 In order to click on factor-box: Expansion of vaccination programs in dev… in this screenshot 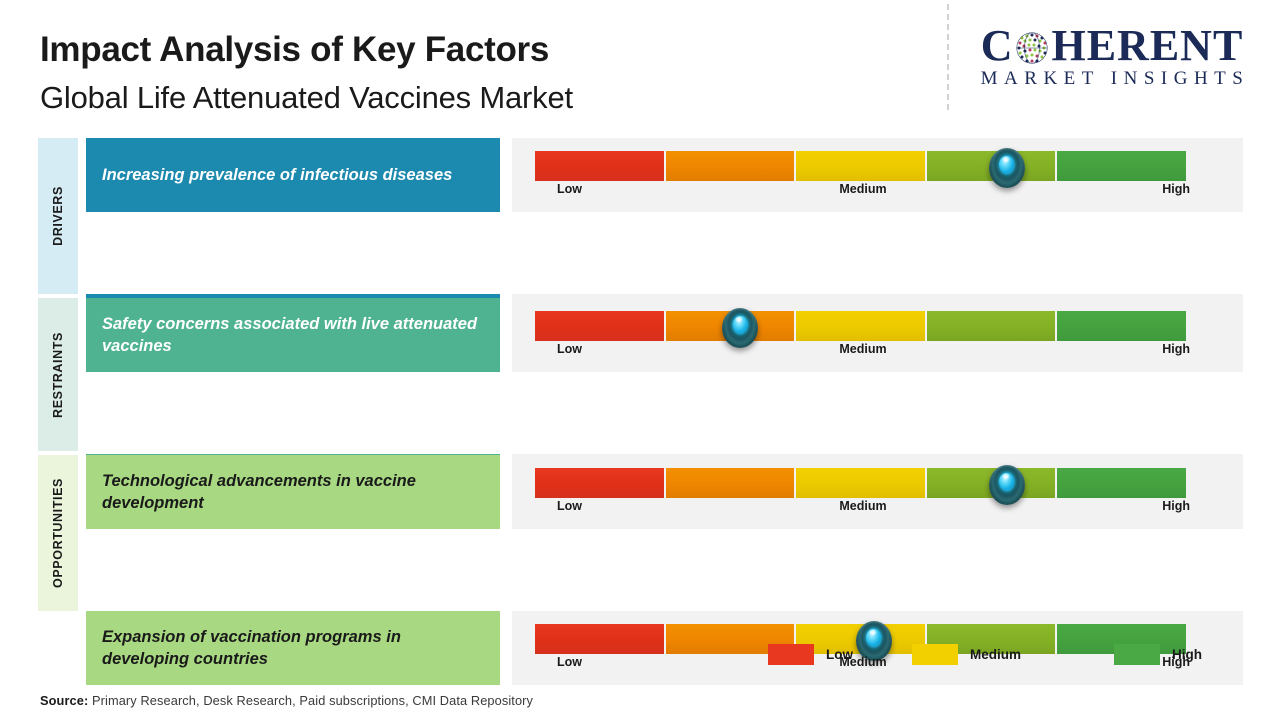, I will do `click(293, 648)`.